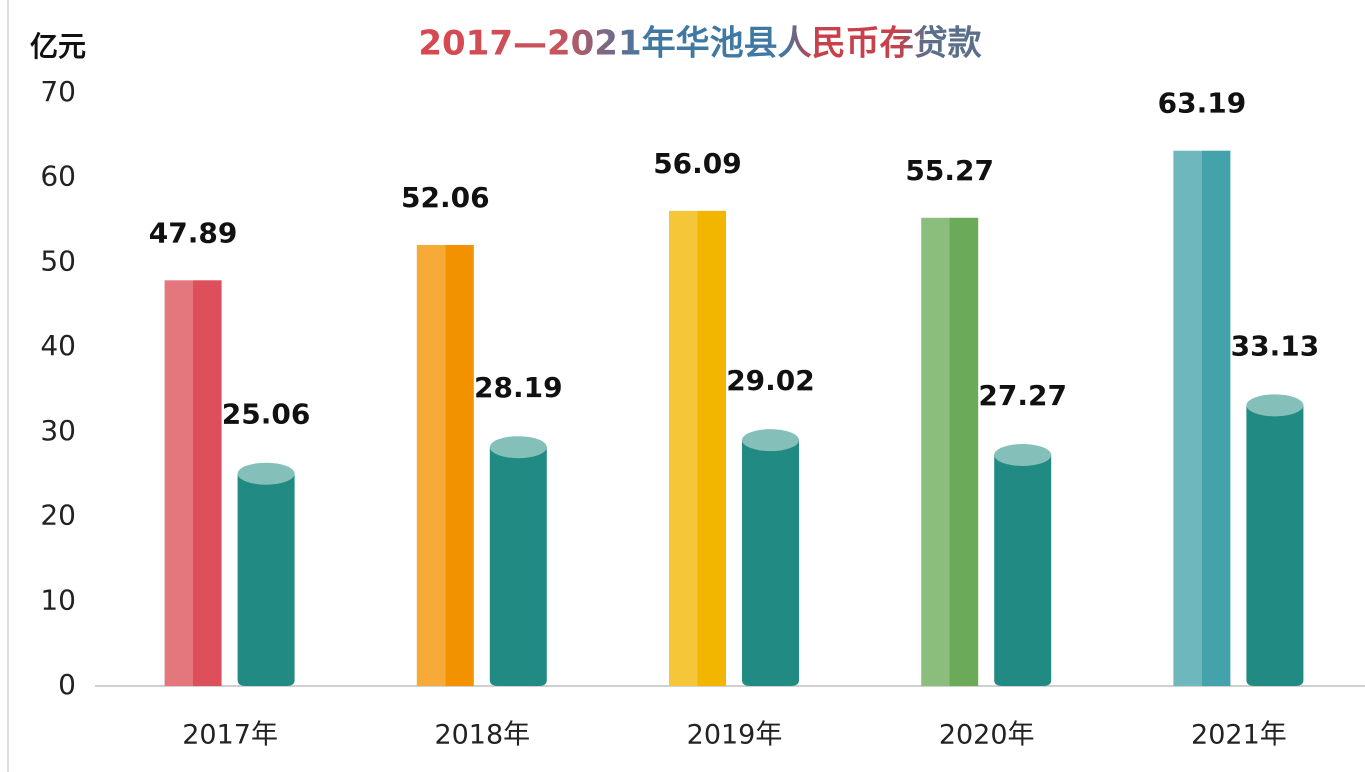 This screenshot has height=772, width=1365. What do you see at coordinates (735, 735) in the screenshot?
I see `x-tick-label: 2019年` at bounding box center [735, 735].